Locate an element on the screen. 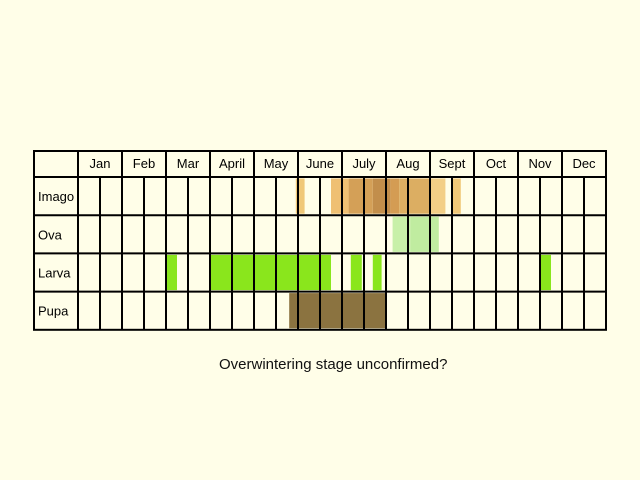 The width and height of the screenshot is (640, 480). overwintering-note: Overwintering stage unconfirmed? is located at coordinates (333, 364).